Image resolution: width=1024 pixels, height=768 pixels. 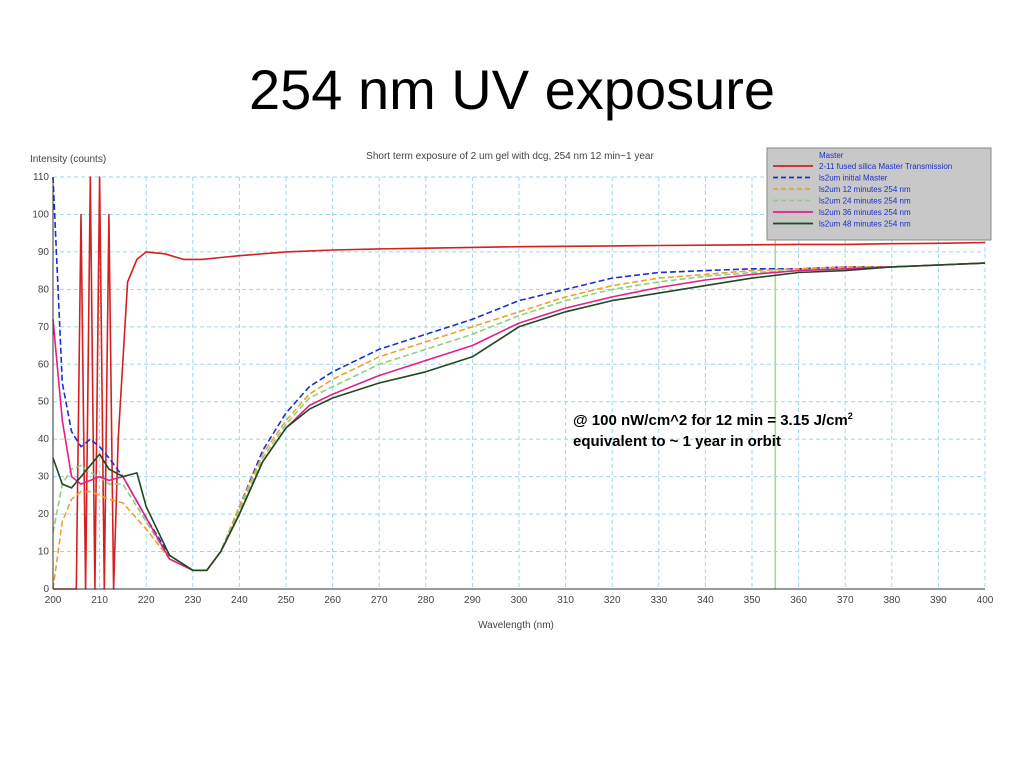 What do you see at coordinates (332, 600) in the screenshot?
I see `x-tick-label: 260` at bounding box center [332, 600].